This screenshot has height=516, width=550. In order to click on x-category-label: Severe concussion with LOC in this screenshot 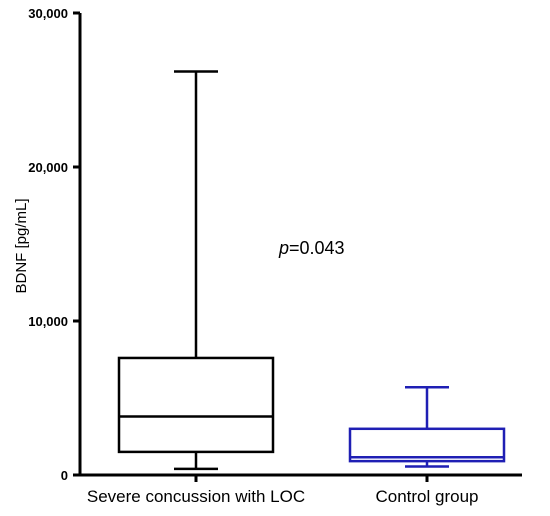, I will do `click(196, 496)`.